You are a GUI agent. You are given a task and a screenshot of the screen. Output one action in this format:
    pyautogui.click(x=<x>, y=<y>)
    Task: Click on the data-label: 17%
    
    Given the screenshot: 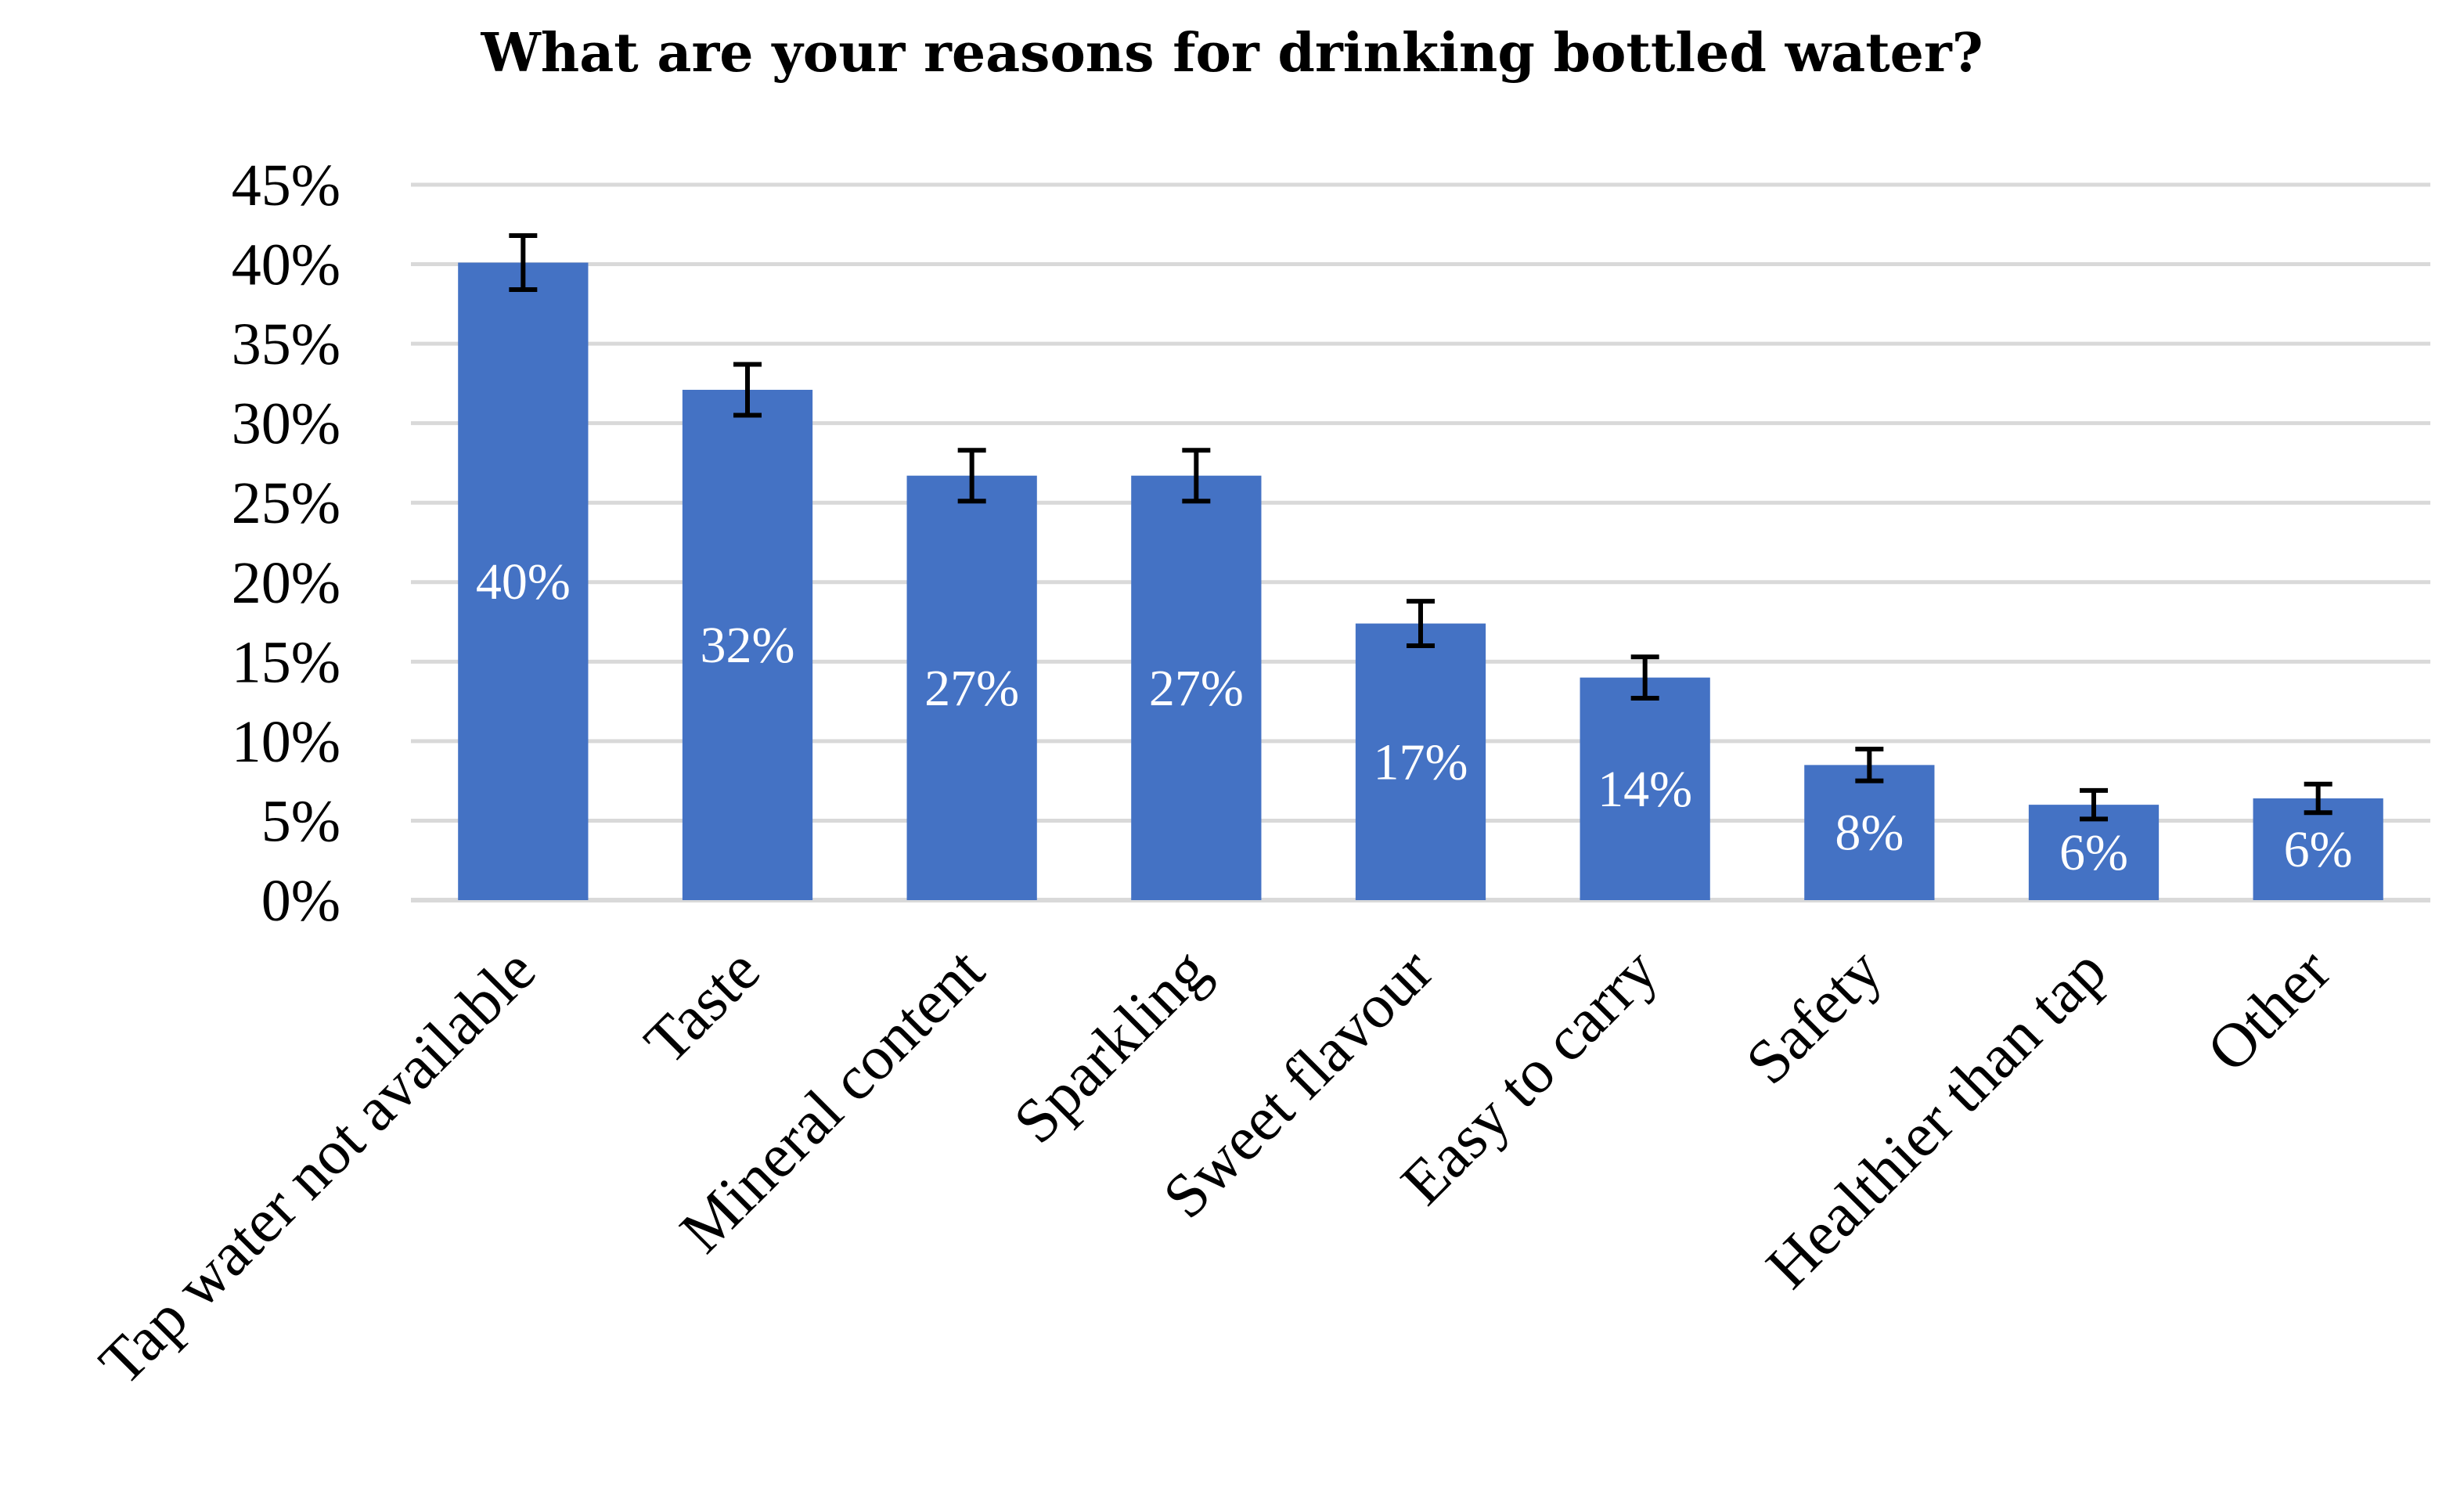 What is the action you would take?
    pyautogui.click(x=1421, y=762)
    